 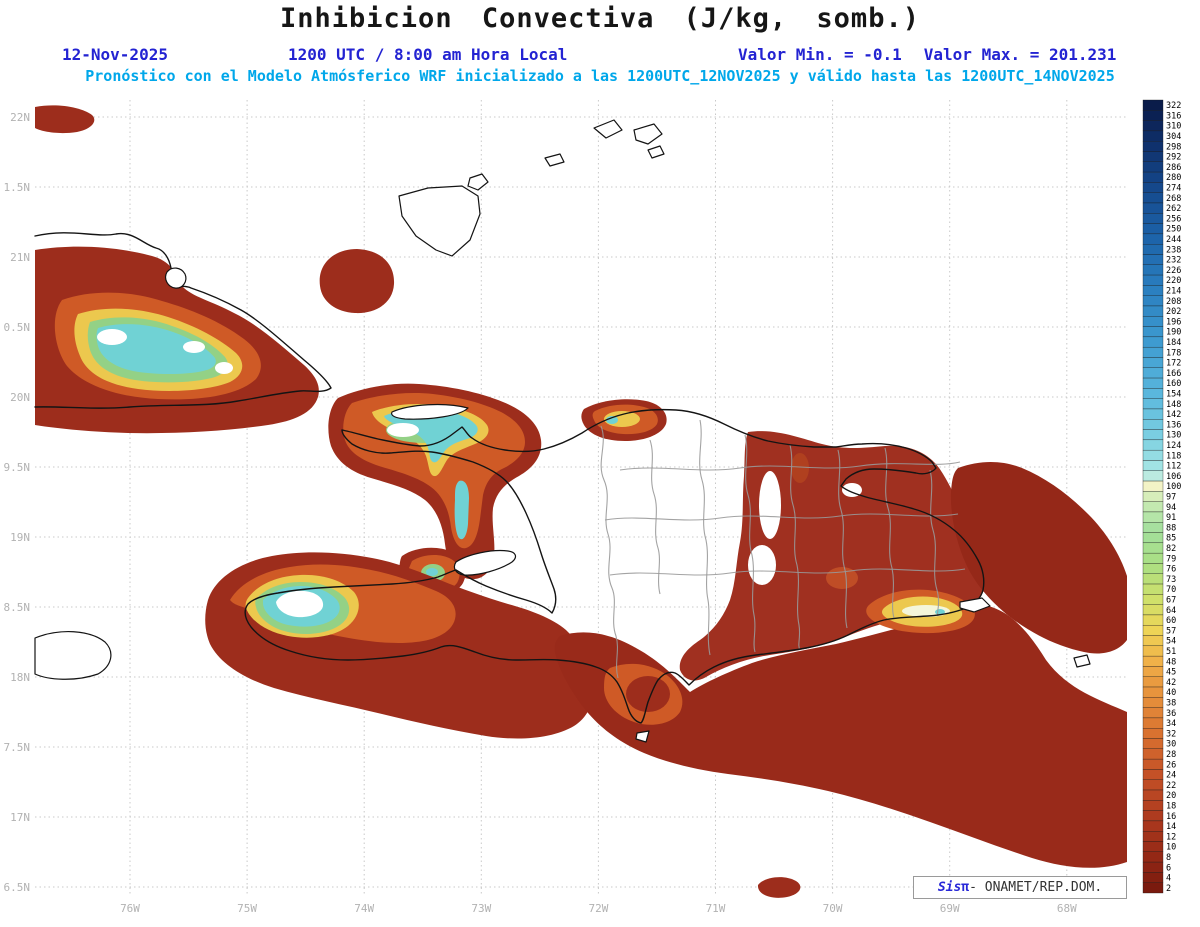 I want to click on lon-tick-label: 68W, so click(x=1067, y=908).